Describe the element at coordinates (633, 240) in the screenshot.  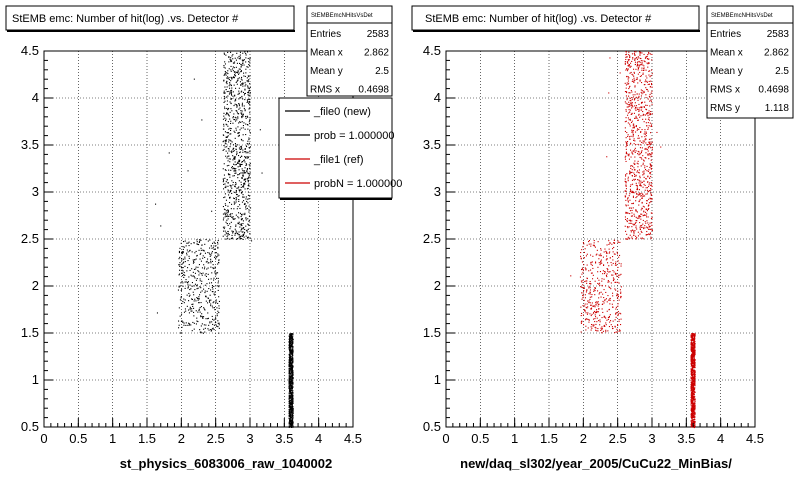
I see `scatter-points` at that location.